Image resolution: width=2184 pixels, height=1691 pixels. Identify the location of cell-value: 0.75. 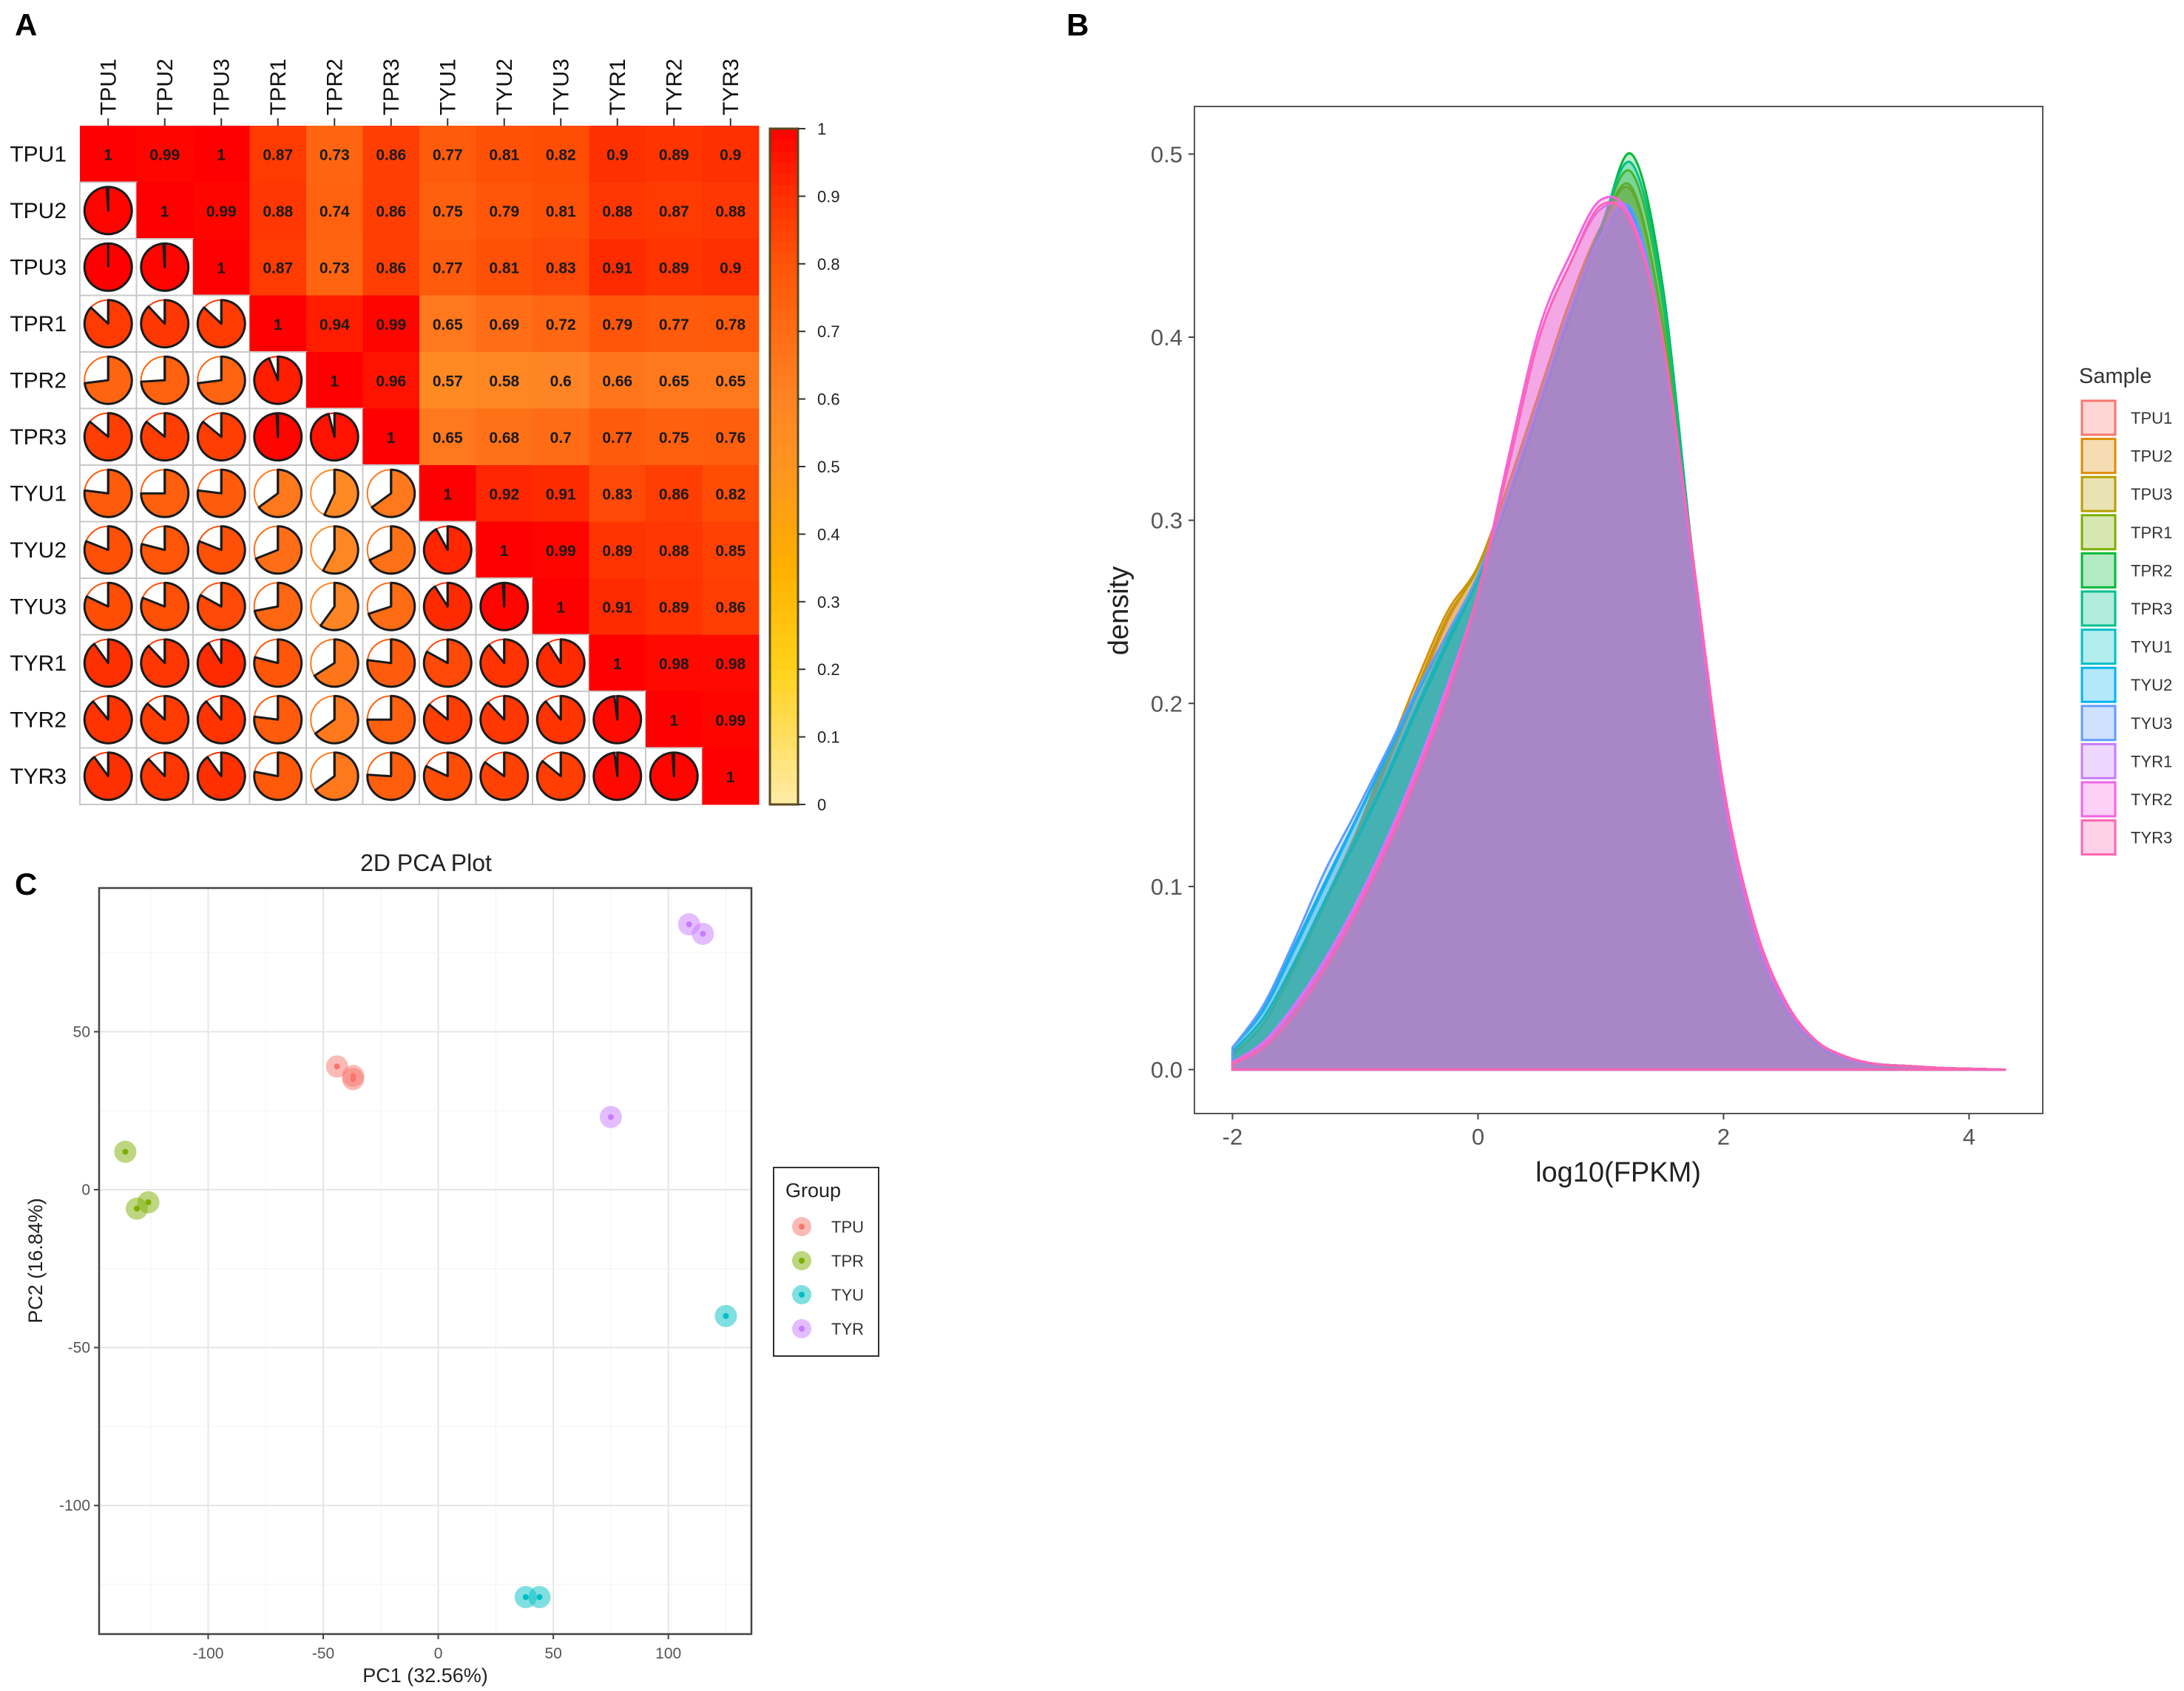
(448, 211).